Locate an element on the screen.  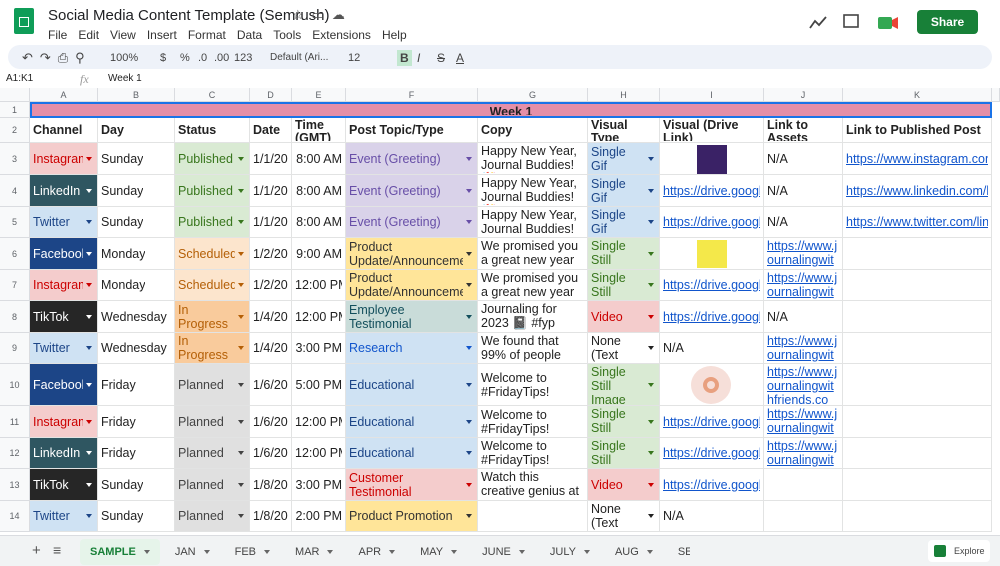
text-style-button: S is located at coordinates (441, 58).